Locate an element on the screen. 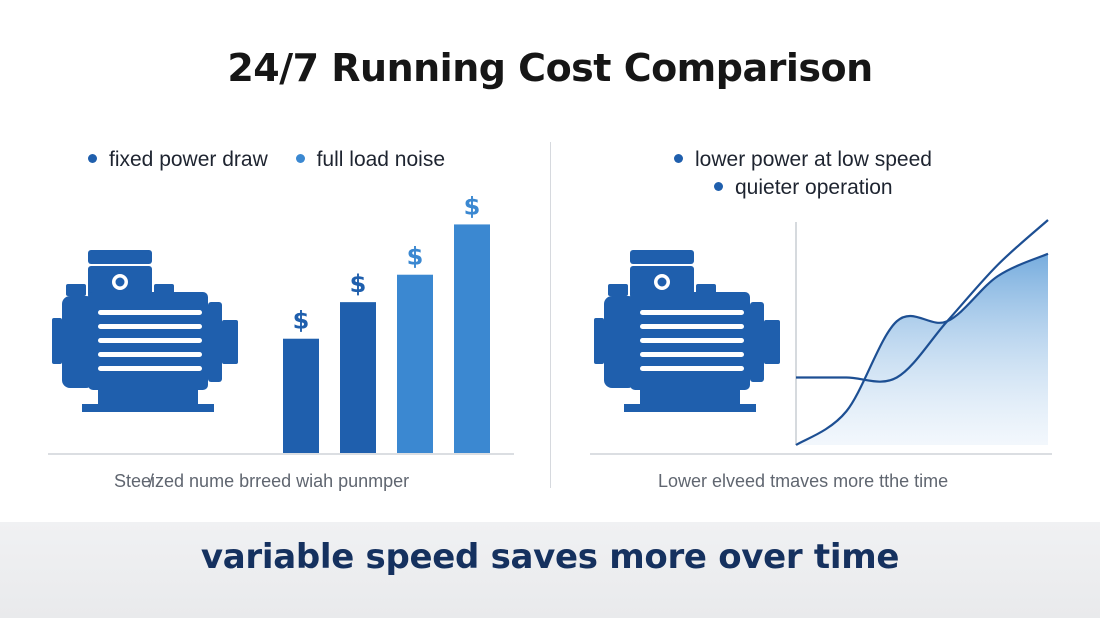  bar-series: $ $ $ $ is located at coordinates (386, 322).